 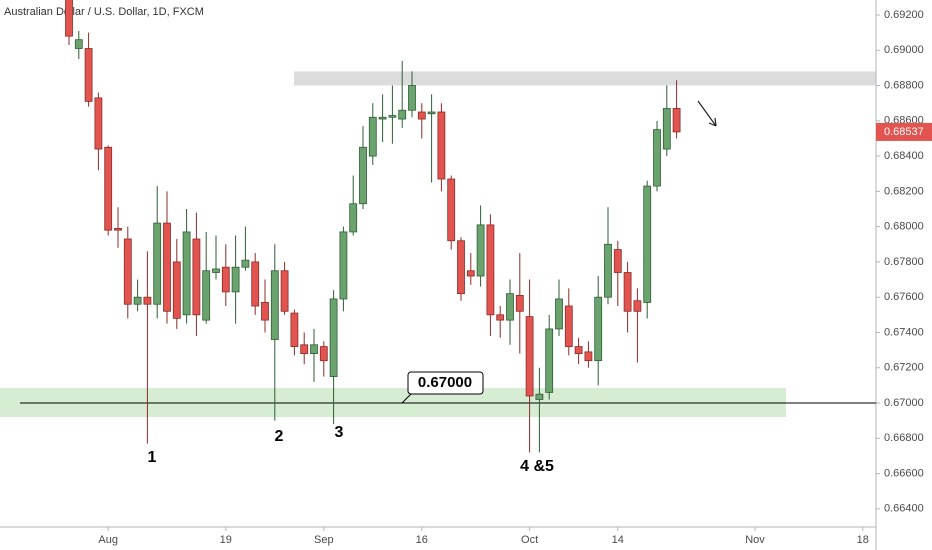 I want to click on last-price-label: 0.68537, so click(x=904, y=132).